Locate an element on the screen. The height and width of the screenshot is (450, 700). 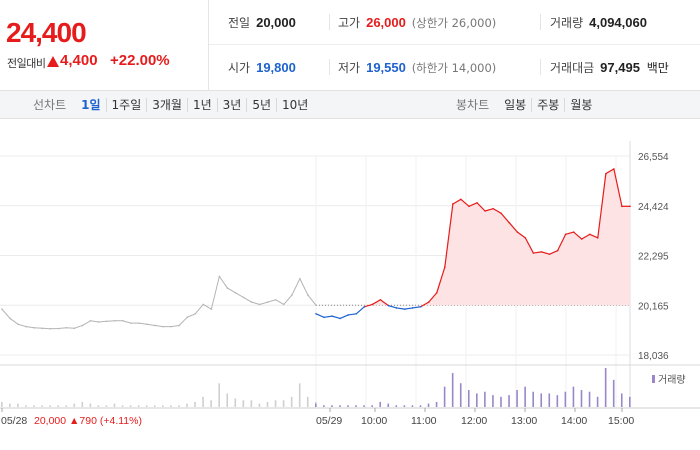
tab-1day: 1일 is located at coordinates (91, 105).